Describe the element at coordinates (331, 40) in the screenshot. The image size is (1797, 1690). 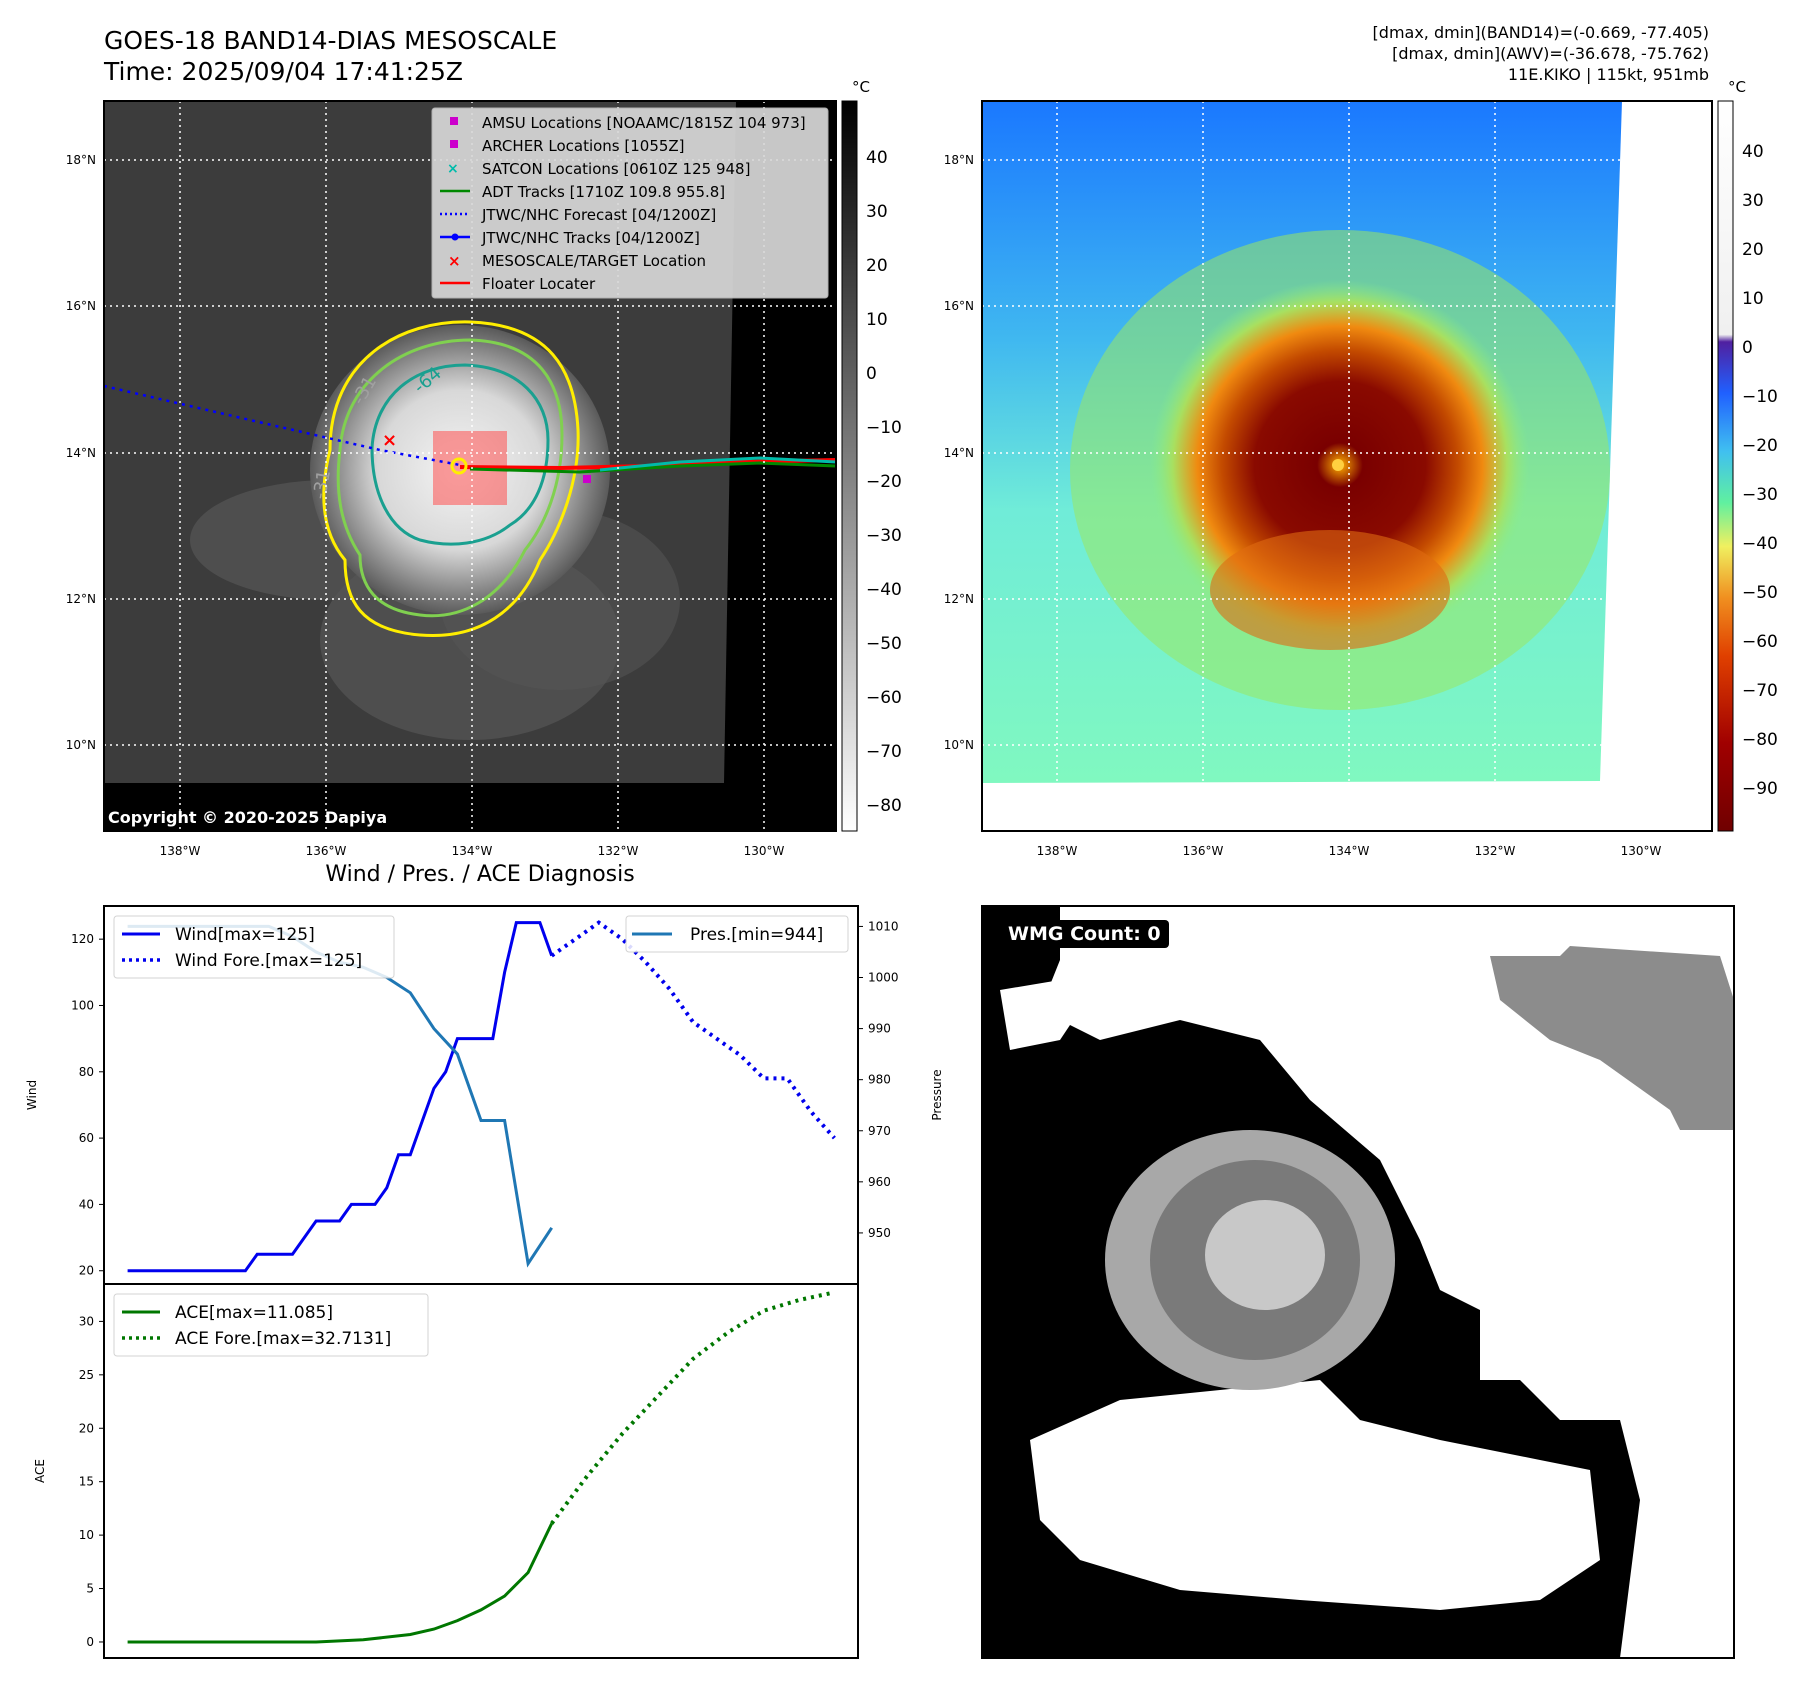
I see `page-title: GOES-18 BAND14-DIAS MESOSCALE` at that location.